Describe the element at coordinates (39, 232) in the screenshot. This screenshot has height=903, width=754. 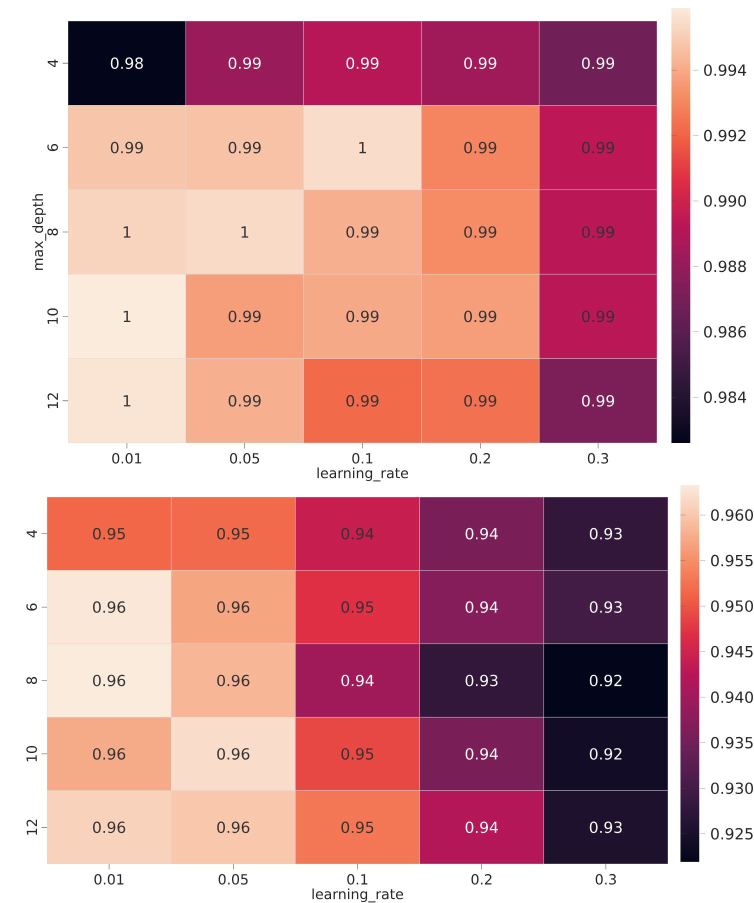
I see `y-axis-title: max_depth` at that location.